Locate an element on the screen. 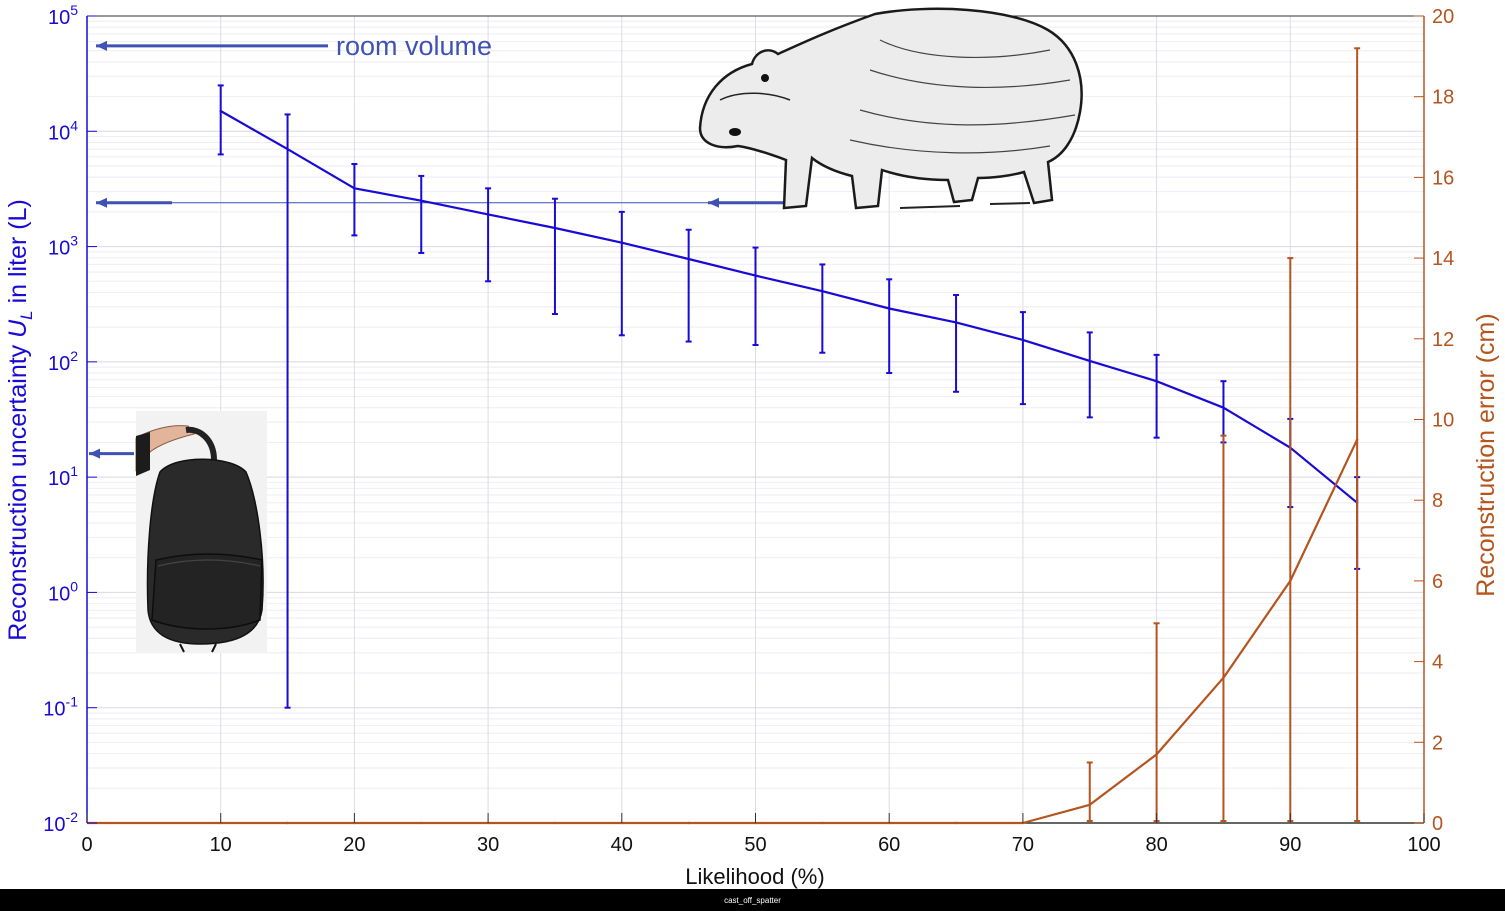 This screenshot has height=911, width=1505. room-volume-arrow is located at coordinates (212, 45).